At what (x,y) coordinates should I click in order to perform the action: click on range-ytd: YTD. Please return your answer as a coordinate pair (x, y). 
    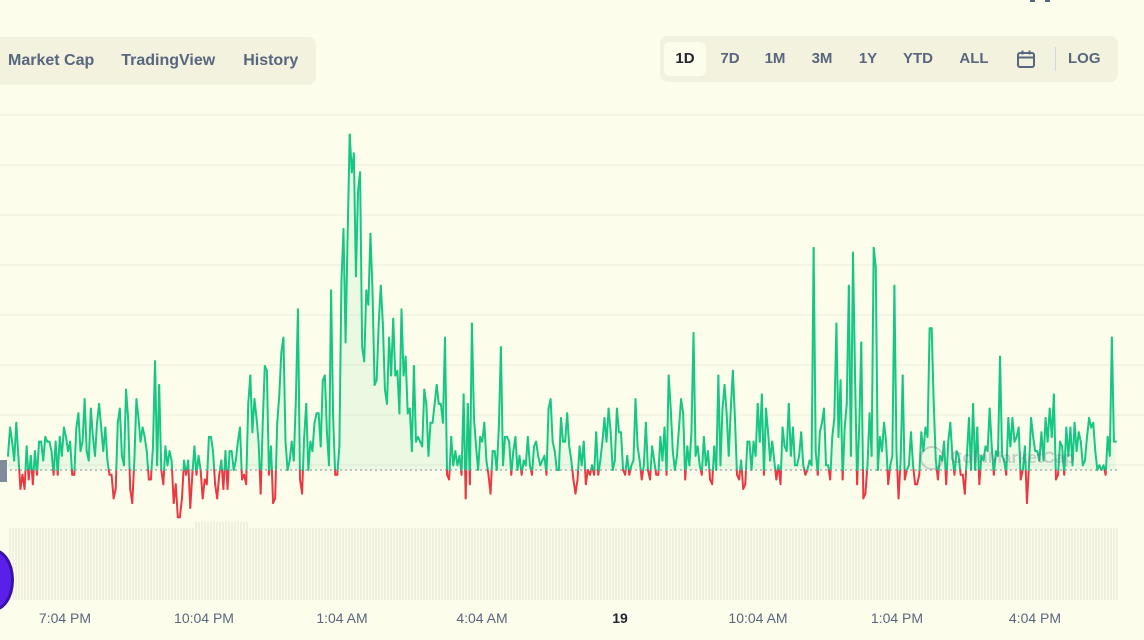
    Looking at the image, I should click on (918, 58).